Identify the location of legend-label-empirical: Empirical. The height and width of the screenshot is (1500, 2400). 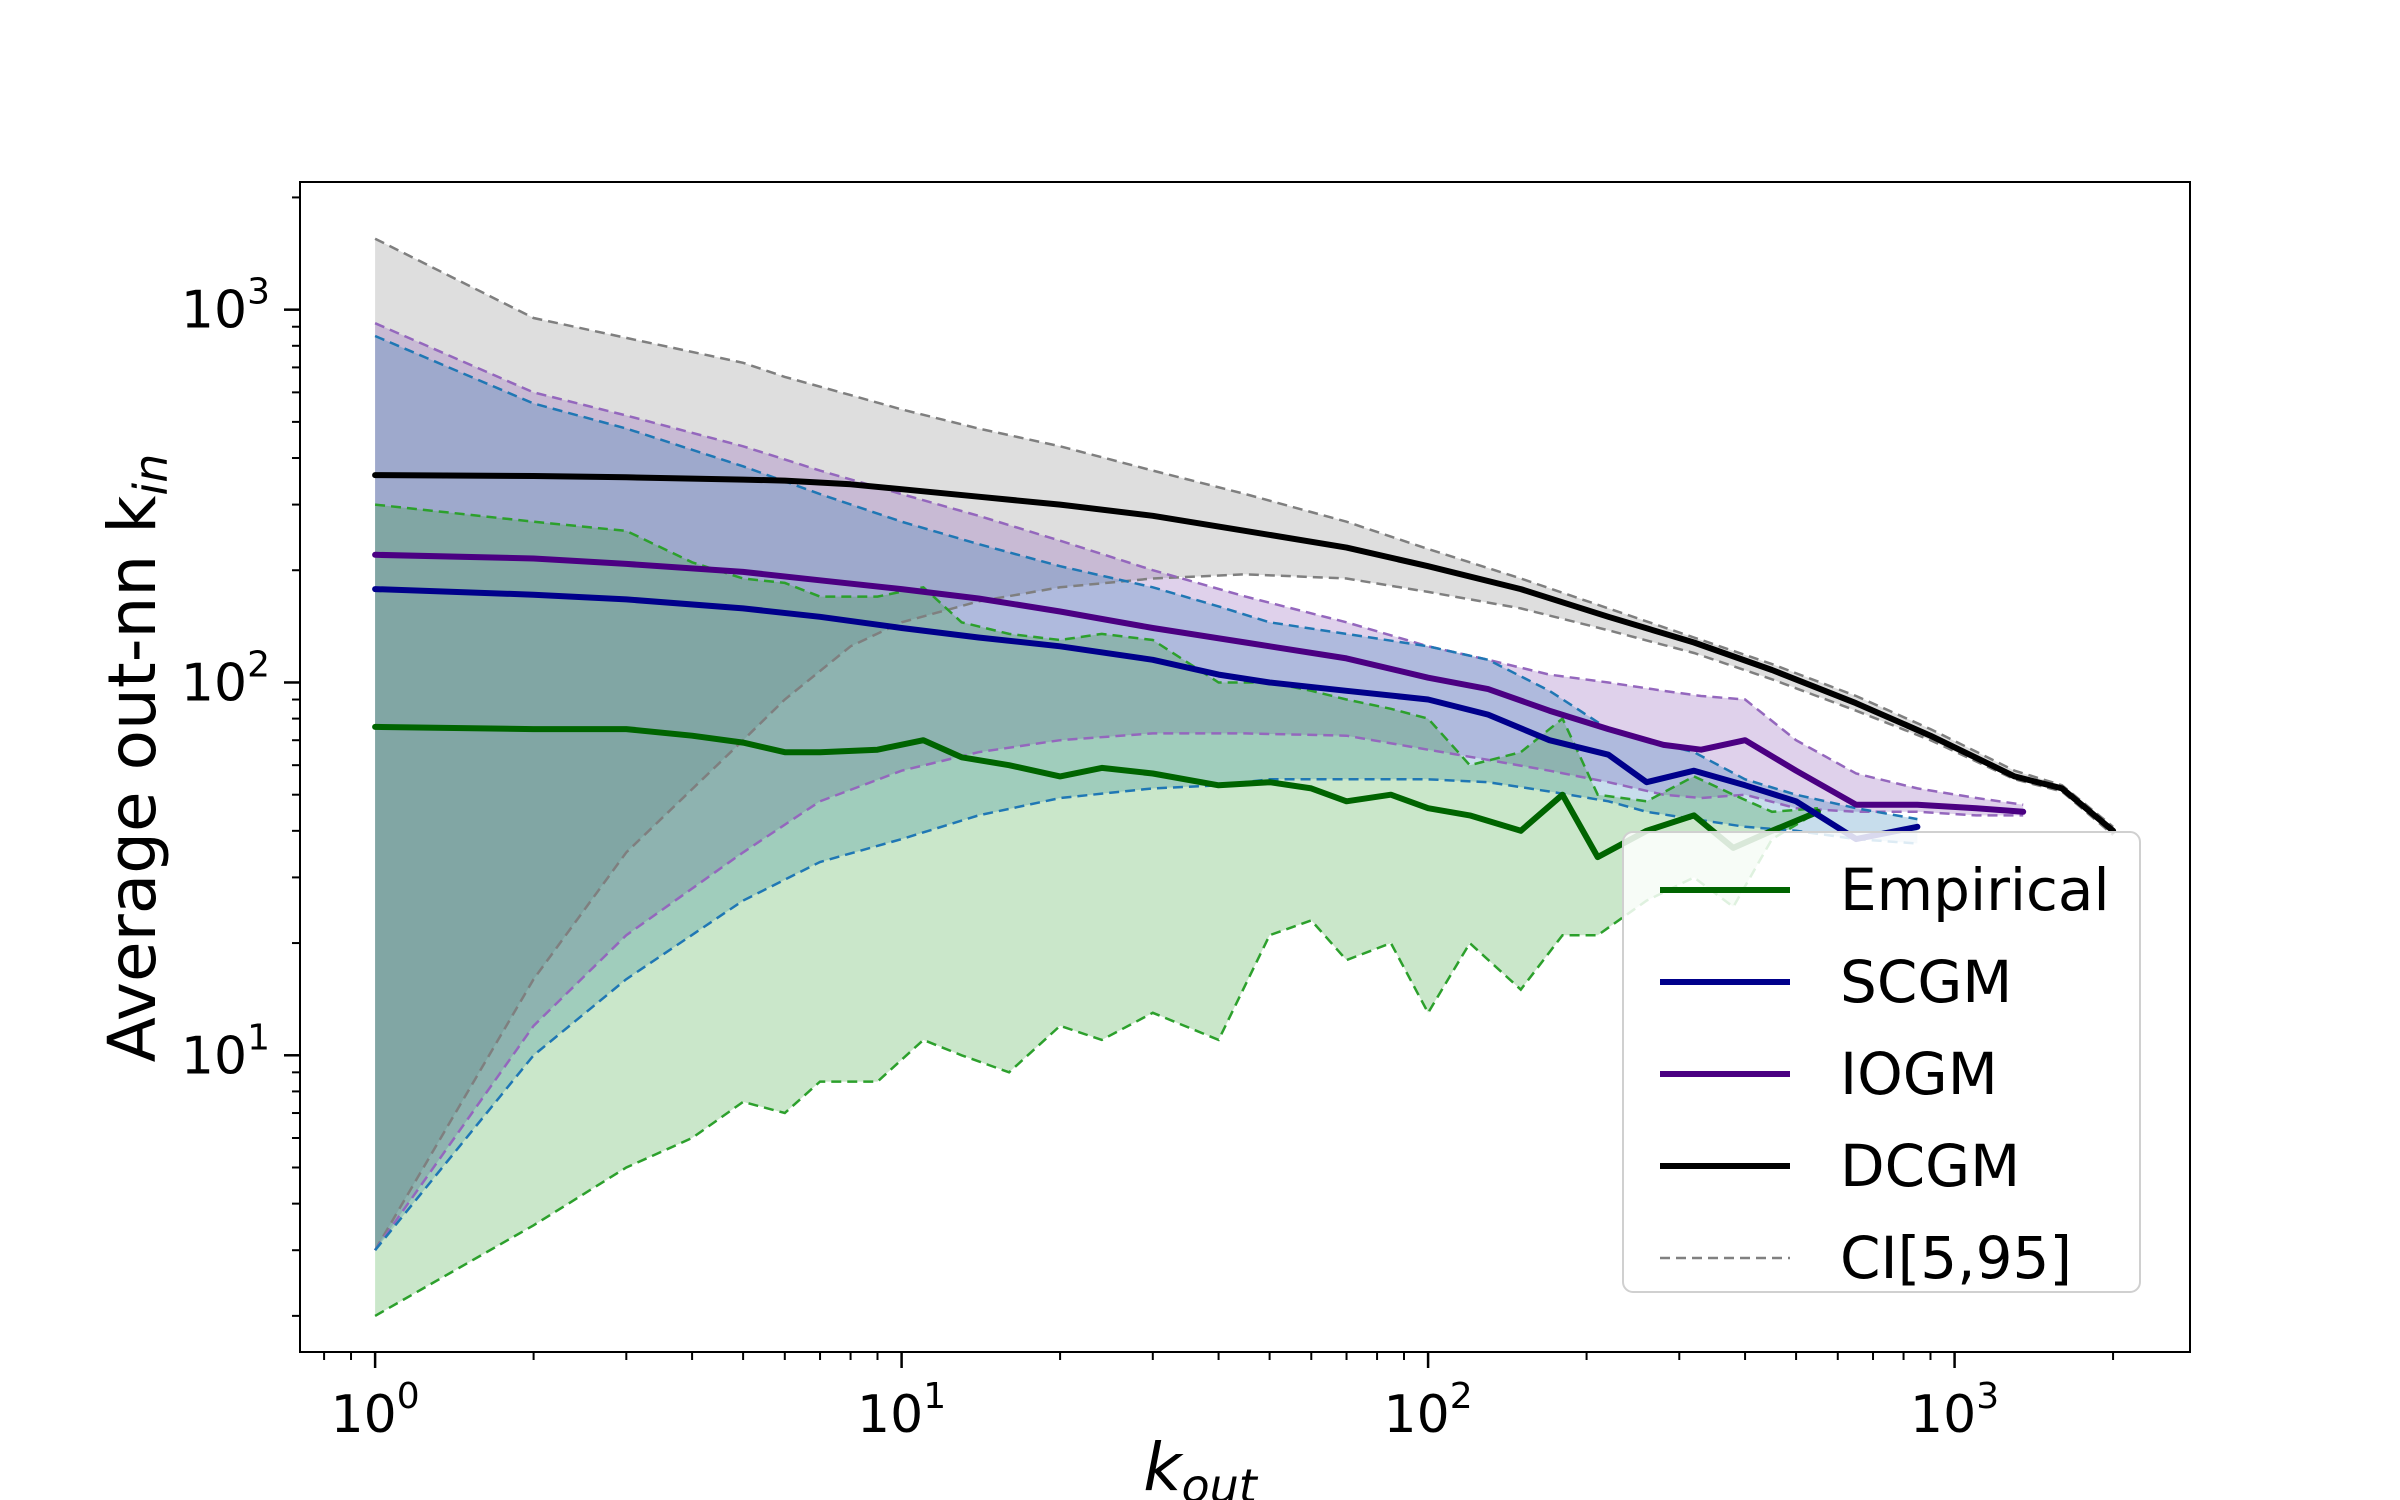
(1975, 890).